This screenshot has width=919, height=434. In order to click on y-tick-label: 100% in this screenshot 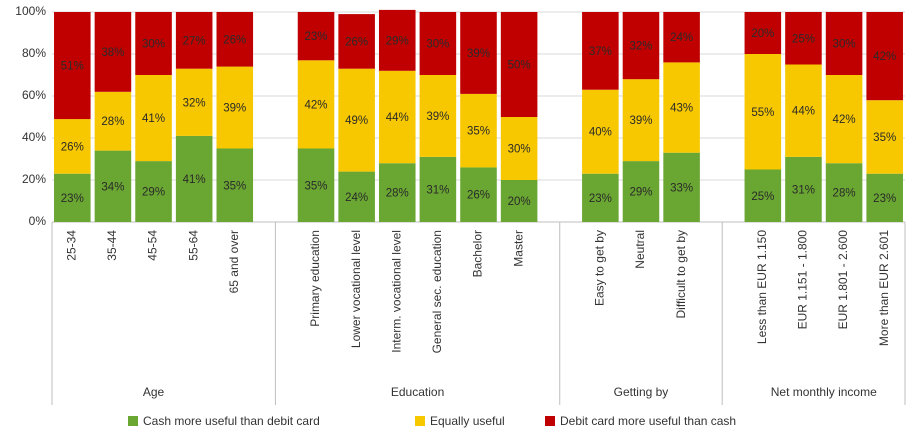, I will do `click(30, 11)`.